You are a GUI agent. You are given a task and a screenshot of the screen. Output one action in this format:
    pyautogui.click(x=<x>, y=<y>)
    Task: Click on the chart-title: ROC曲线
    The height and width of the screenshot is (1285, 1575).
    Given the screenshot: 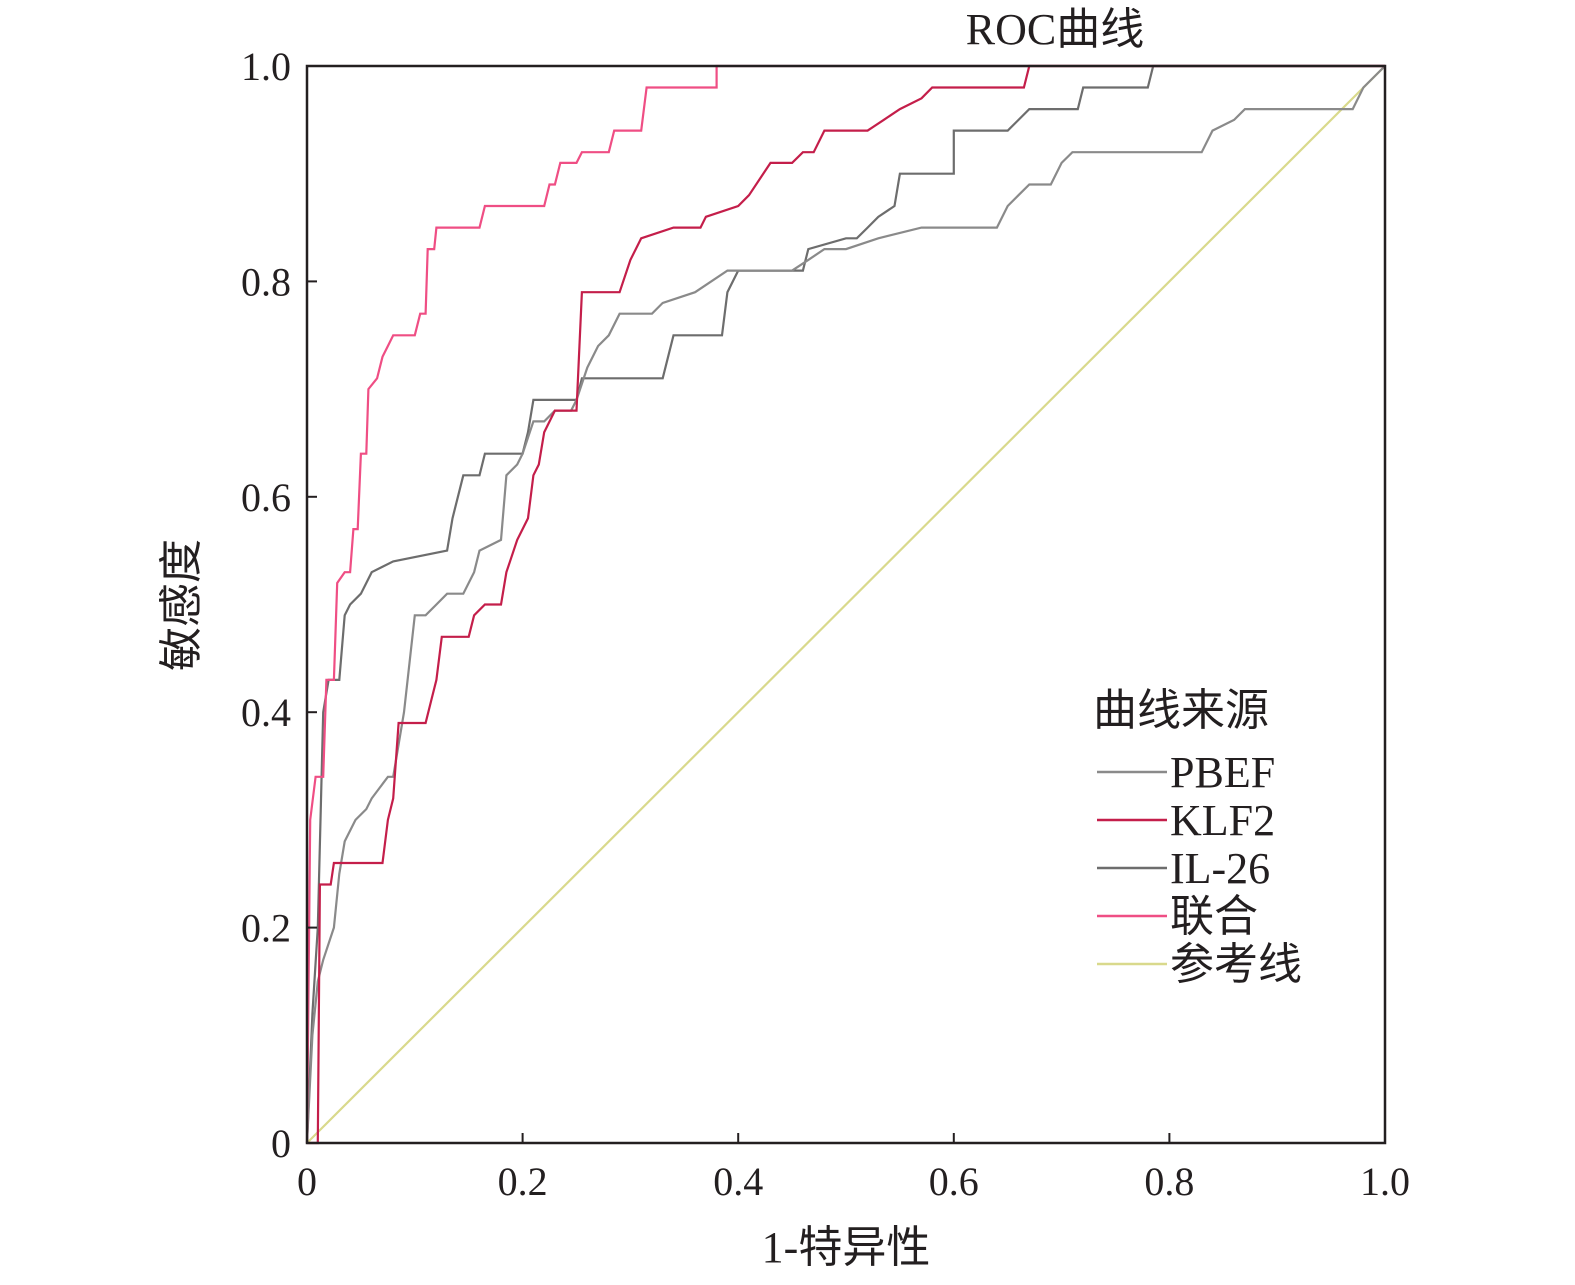 What is the action you would take?
    pyautogui.click(x=1055, y=29)
    